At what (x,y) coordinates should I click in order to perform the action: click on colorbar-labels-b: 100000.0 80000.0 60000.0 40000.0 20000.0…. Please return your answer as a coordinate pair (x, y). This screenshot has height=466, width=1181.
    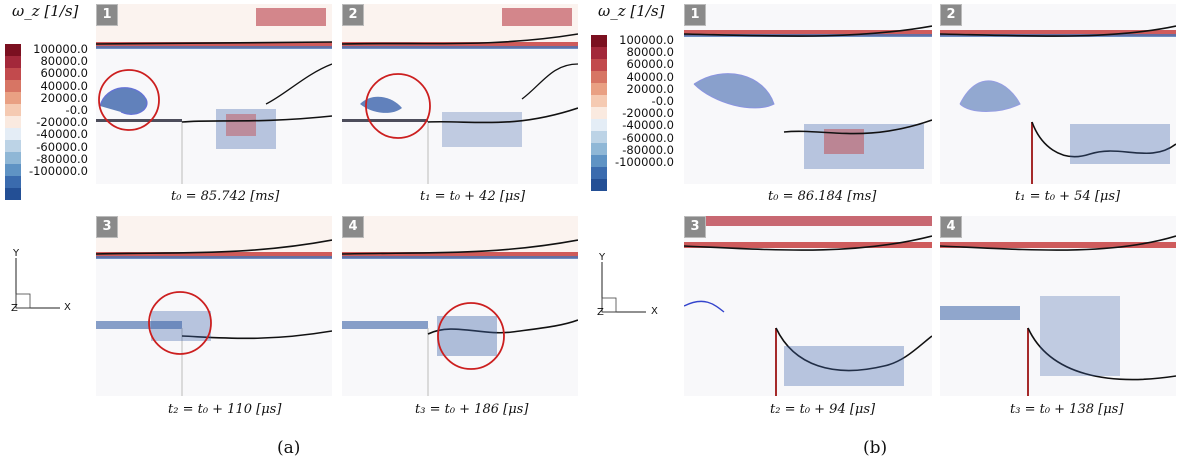
    Looking at the image, I should click on (641, 101).